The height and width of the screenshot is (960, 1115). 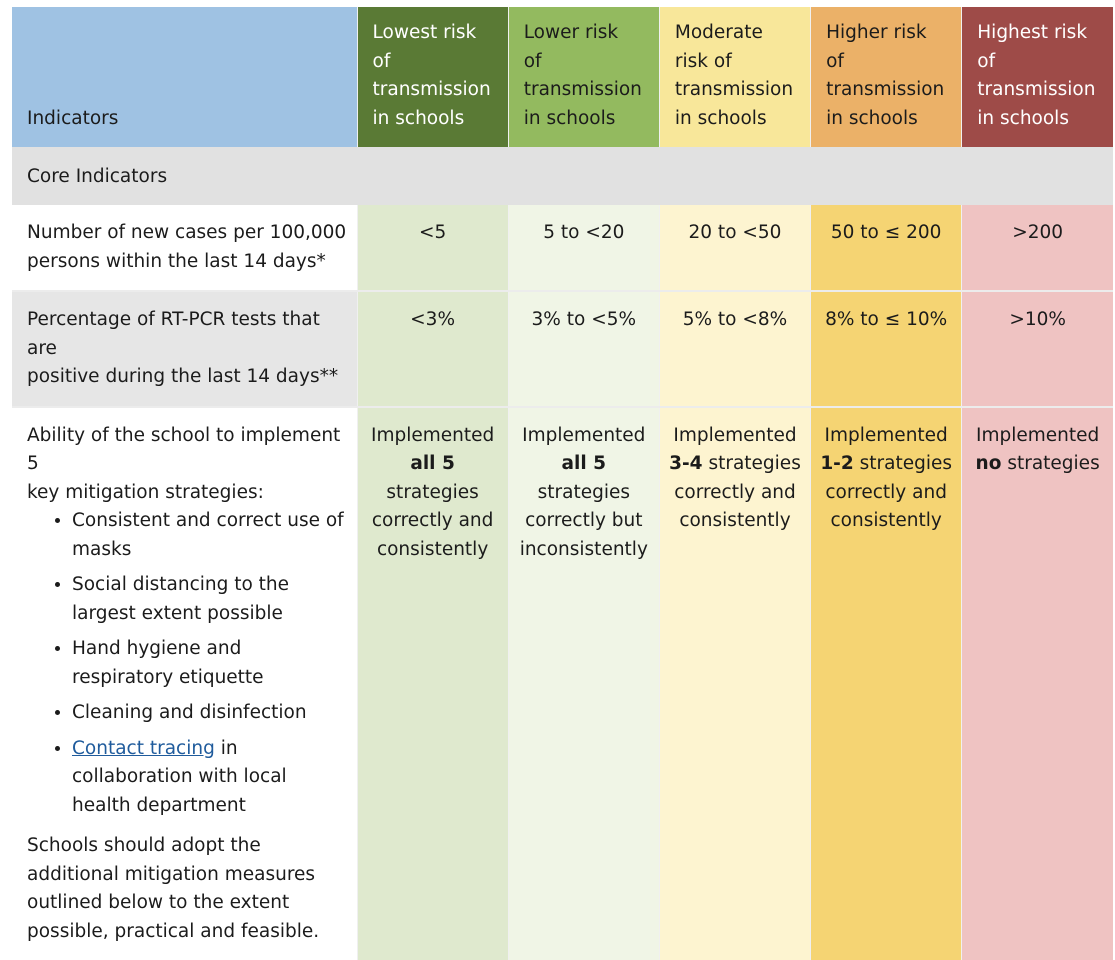 I want to click on header-indicators: Indicators, so click(x=184, y=77).